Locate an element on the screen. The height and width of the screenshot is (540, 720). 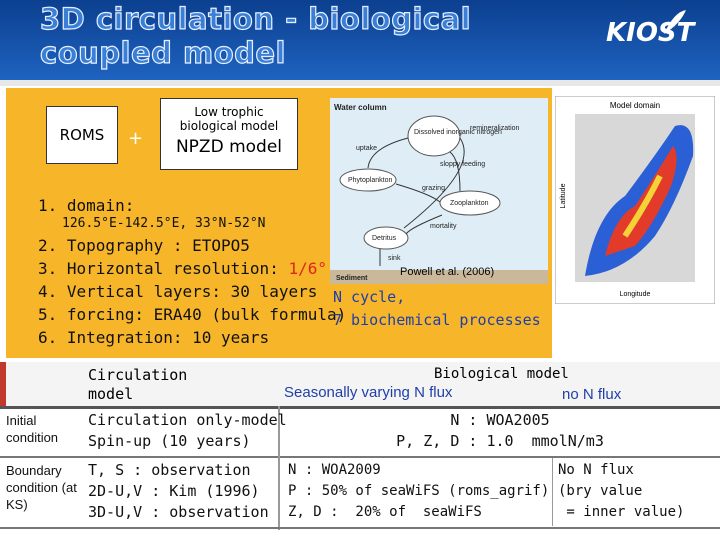
bio-small: Low trophic biological model is located at coordinates (229, 119).